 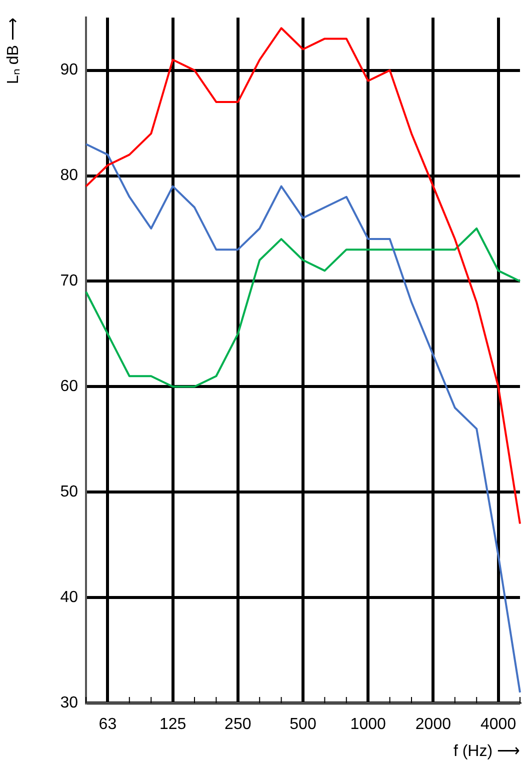 What do you see at coordinates (486, 751) in the screenshot?
I see `x-axis-title: f (Hz) ⟶` at bounding box center [486, 751].